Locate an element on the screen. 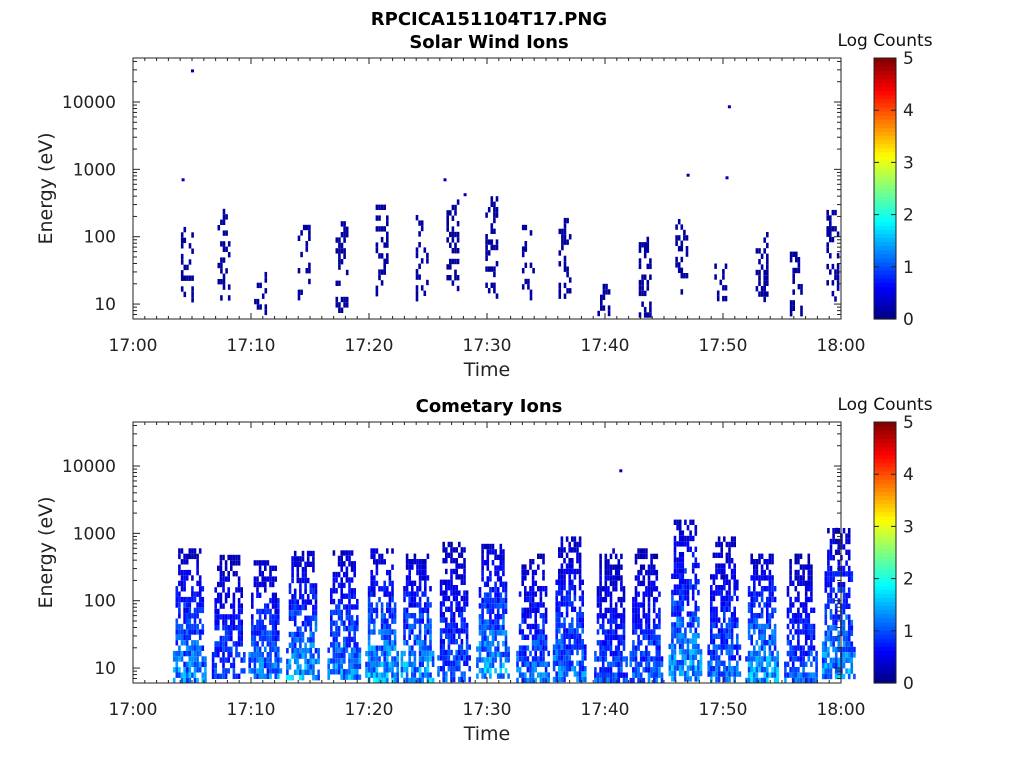 The height and width of the screenshot is (768, 1024). colorbar-segment is located at coordinates (885, 223).